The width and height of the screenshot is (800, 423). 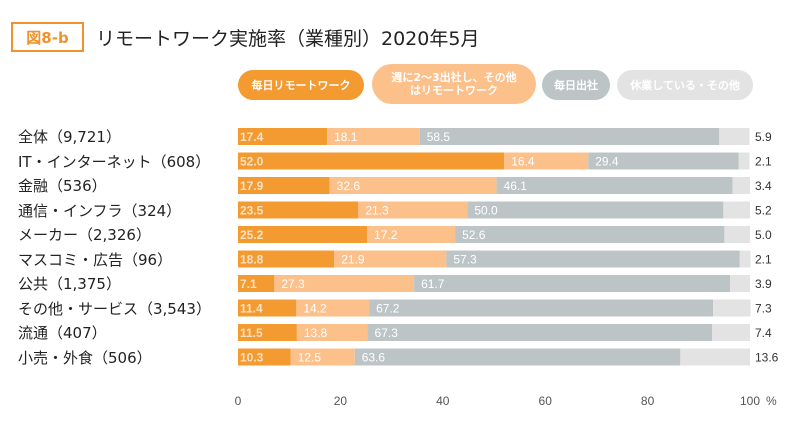 I want to click on legend-item-4: 休業している・その他, so click(x=685, y=85).